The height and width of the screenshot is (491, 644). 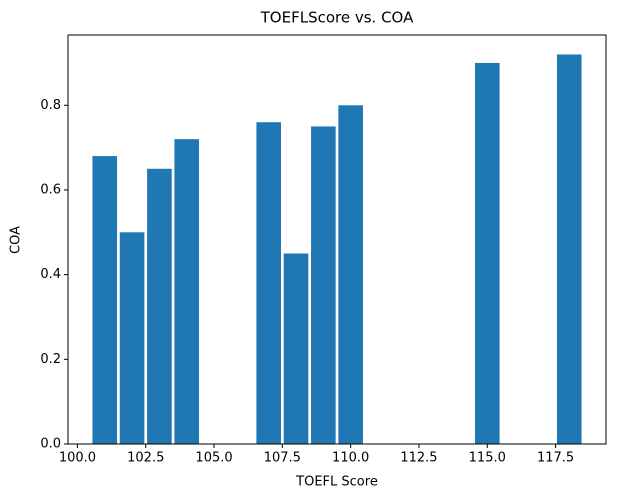 What do you see at coordinates (77, 458) in the screenshot?
I see `x-tick-label: 100.0` at bounding box center [77, 458].